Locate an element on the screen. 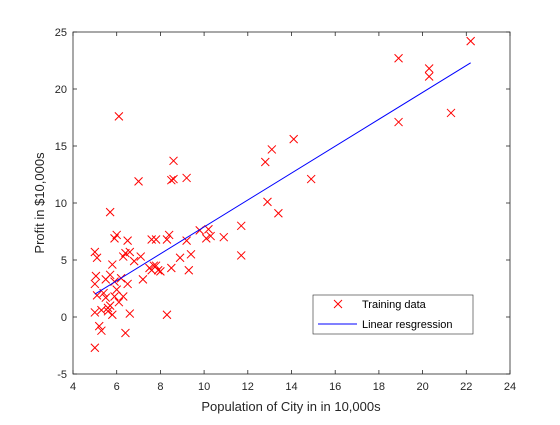 The image size is (560, 425). y-tick-label: 20 is located at coordinates (61, 90).